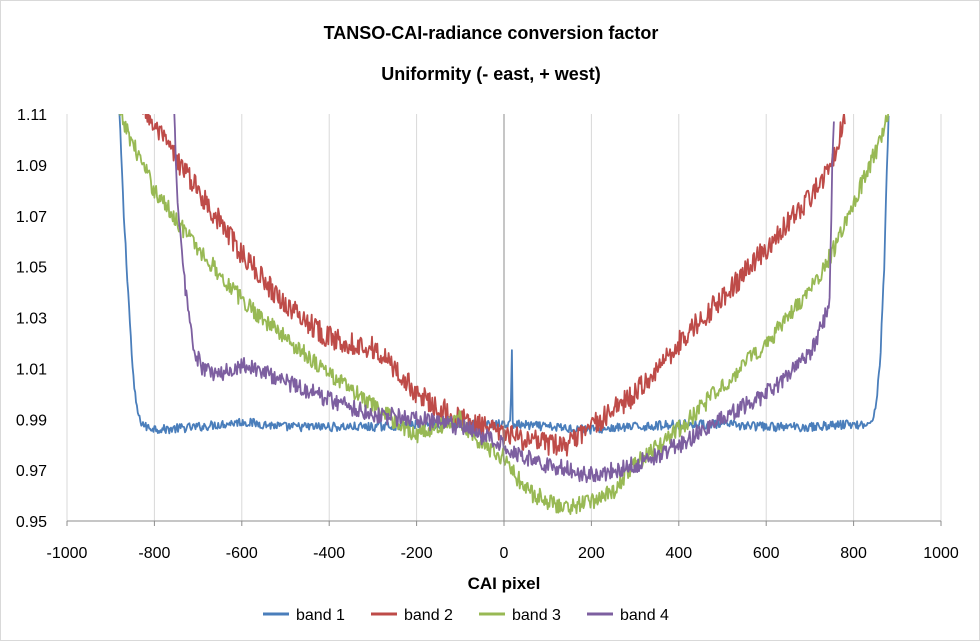 The image size is (980, 642). Describe the element at coordinates (678, 553) in the screenshot. I see `x-tick-label: 400` at that location.